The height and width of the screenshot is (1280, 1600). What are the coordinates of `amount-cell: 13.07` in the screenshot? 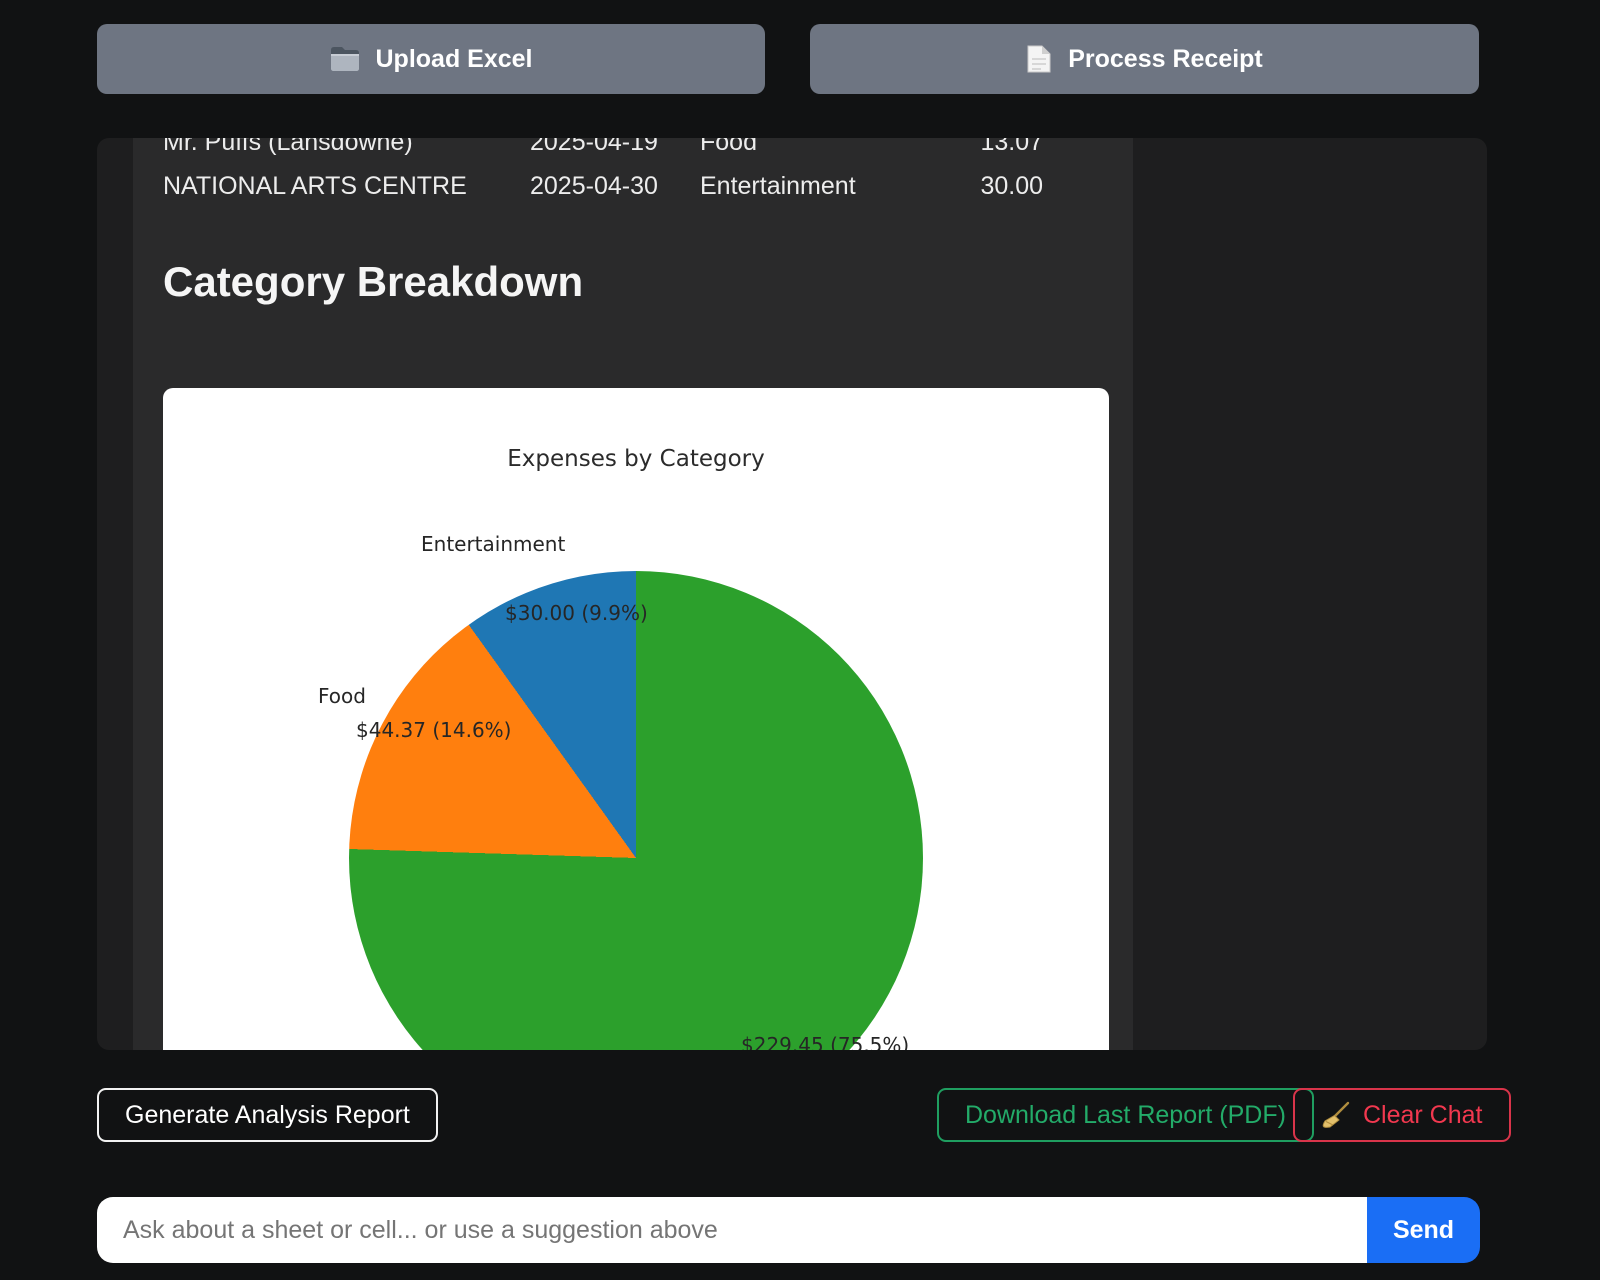 It's located at (1011, 147).